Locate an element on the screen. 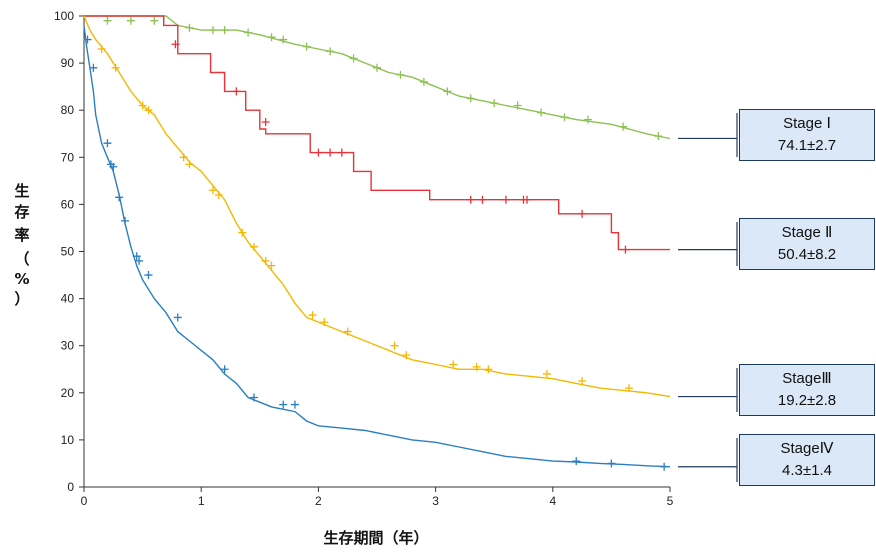  y-axis-title-char: 生 is located at coordinates (21, 191).